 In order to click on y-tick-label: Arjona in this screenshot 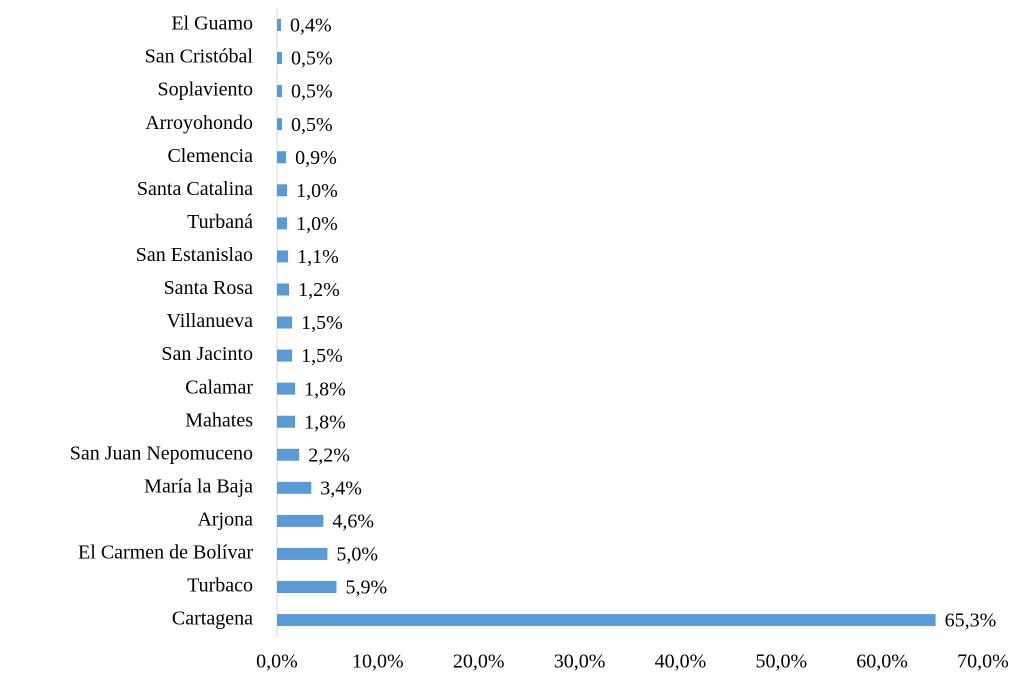, I will do `click(225, 519)`.